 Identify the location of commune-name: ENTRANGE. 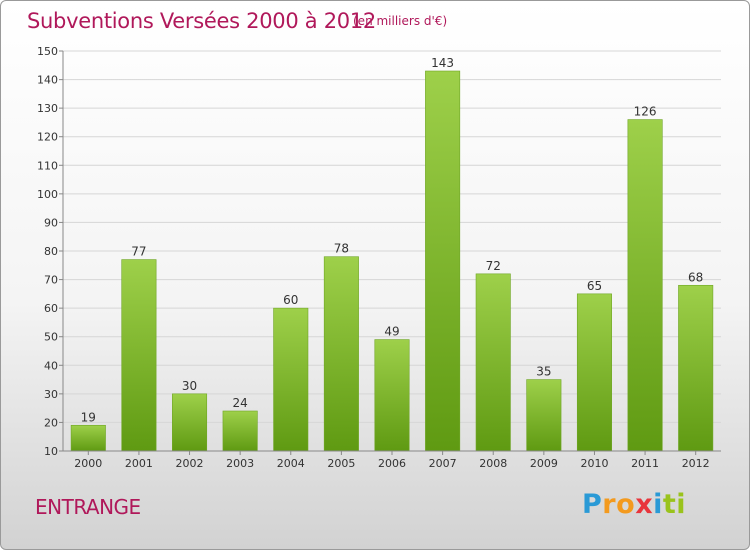
(88, 507).